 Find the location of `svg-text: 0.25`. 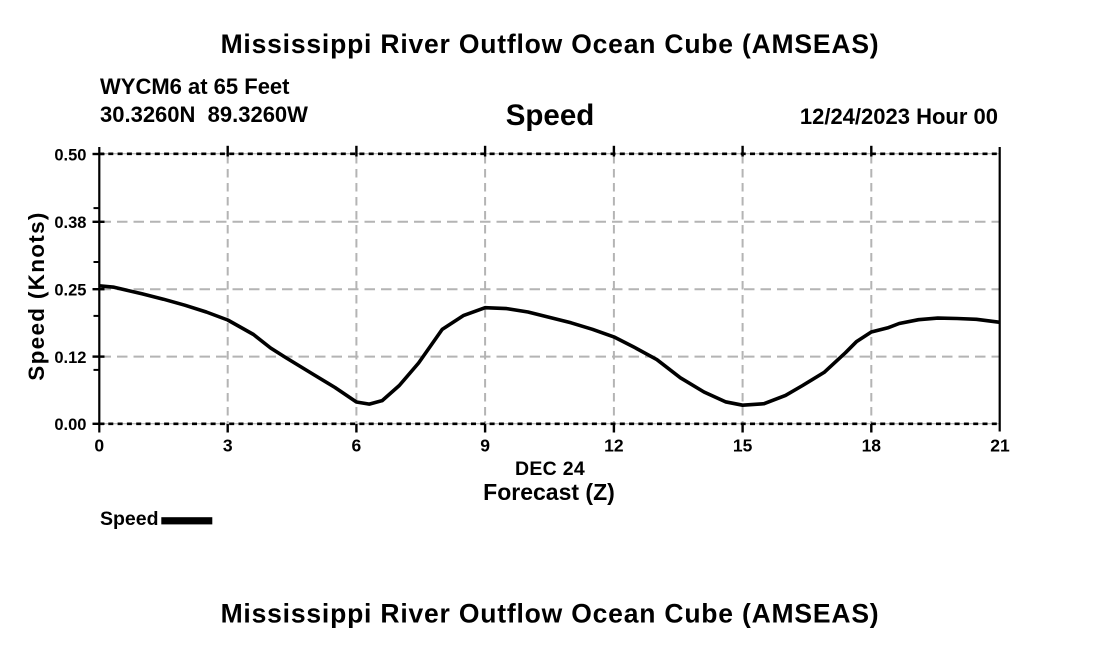

svg-text: 0.25 is located at coordinates (70, 291).